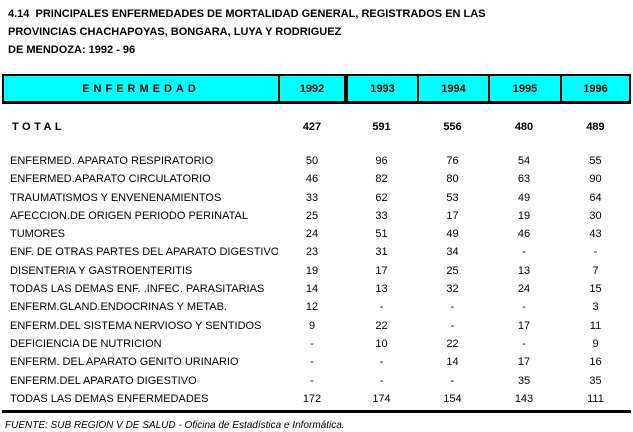 The height and width of the screenshot is (432, 633). What do you see at coordinates (312, 215) in the screenshot?
I see `cell-1992: 25` at bounding box center [312, 215].